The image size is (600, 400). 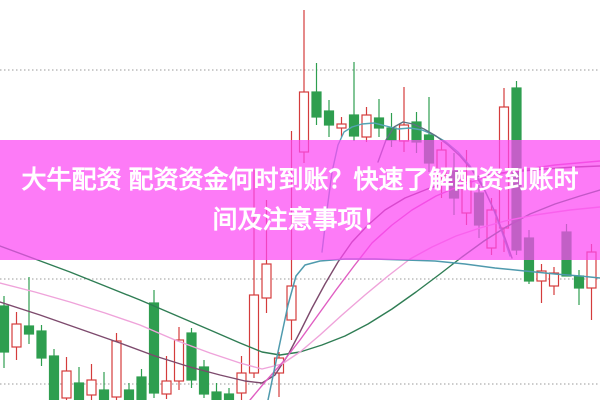 What do you see at coordinates (300, 180) in the screenshot?
I see `banner-headline-line1: 大牛配资 配资资金何时到账？快速了解配资到账时` at bounding box center [300, 180].